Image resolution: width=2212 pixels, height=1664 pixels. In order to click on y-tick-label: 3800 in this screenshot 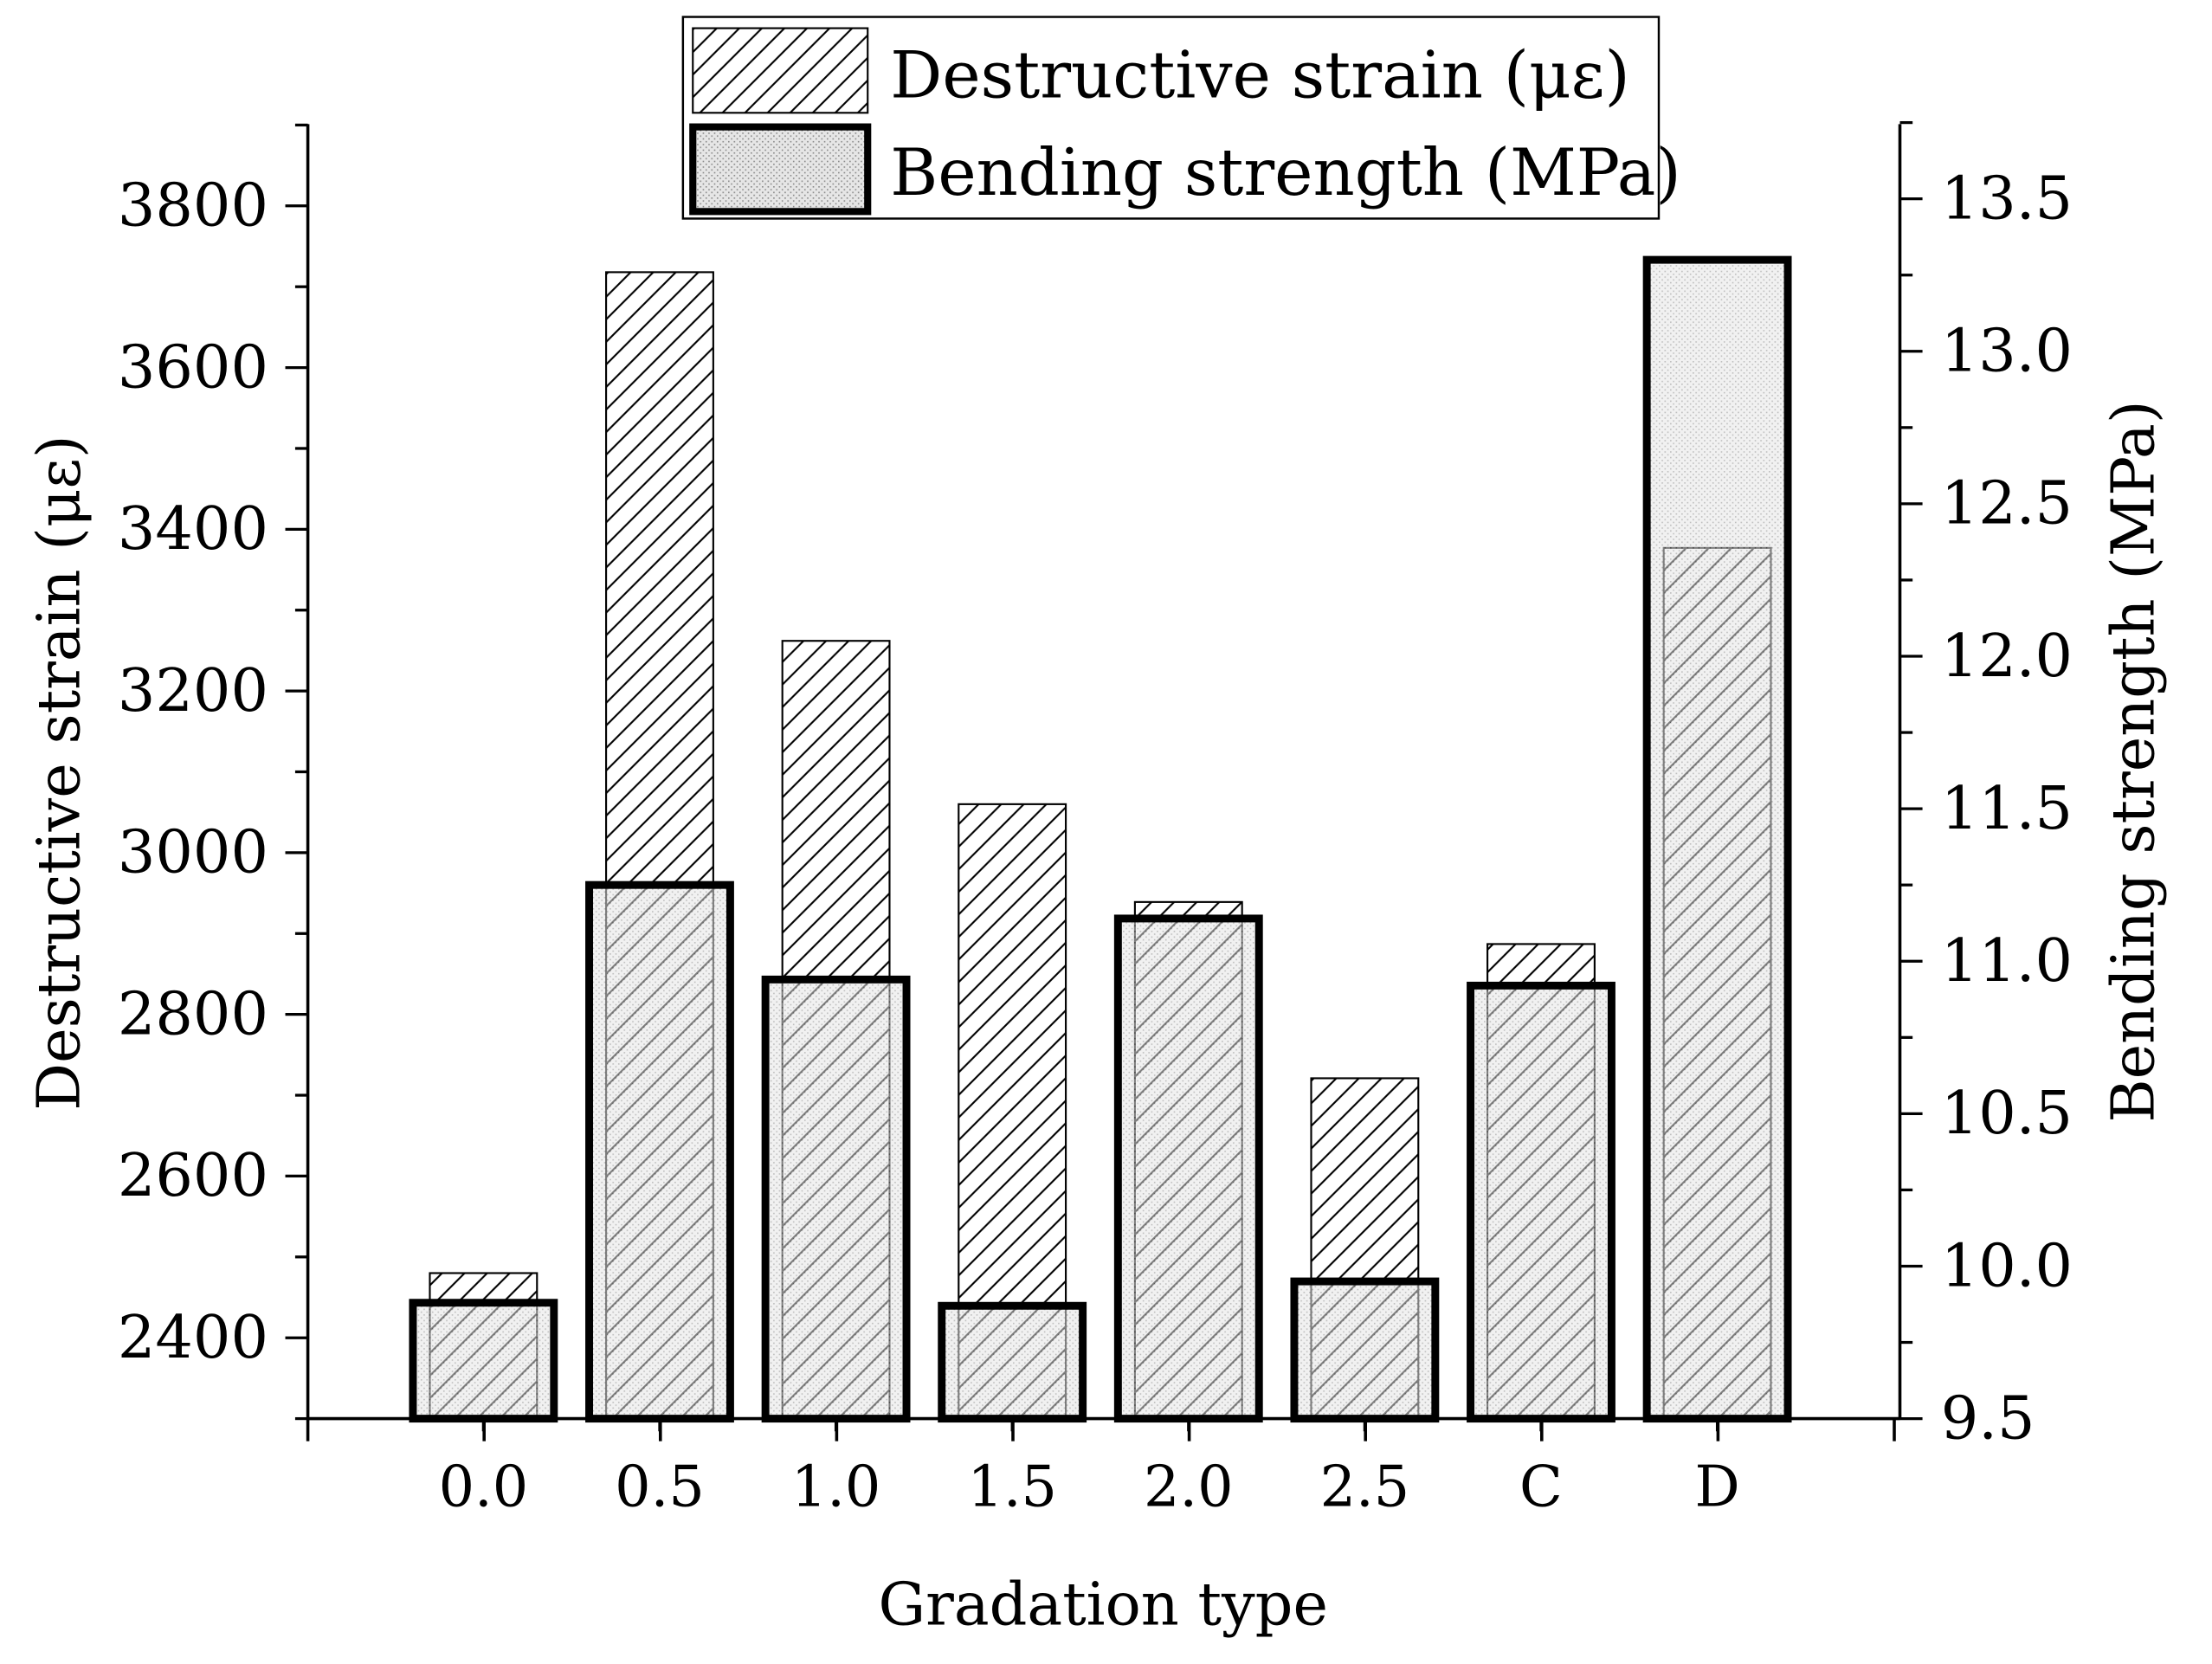, I will do `click(193, 206)`.